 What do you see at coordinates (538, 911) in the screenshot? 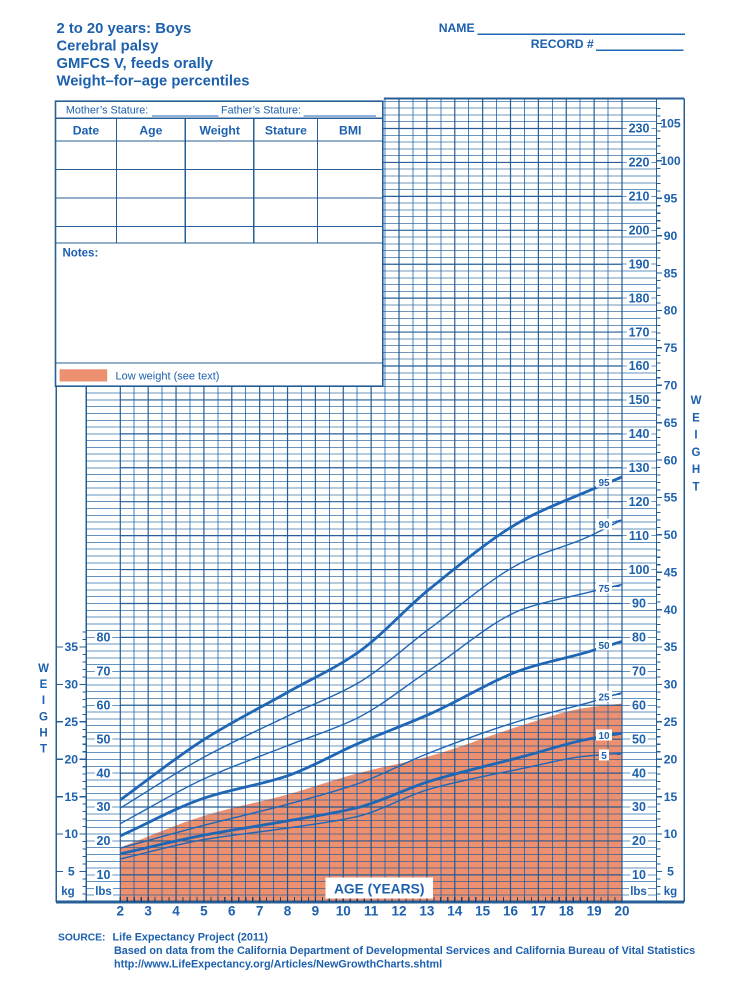
I see `svg-text: 17` at bounding box center [538, 911].